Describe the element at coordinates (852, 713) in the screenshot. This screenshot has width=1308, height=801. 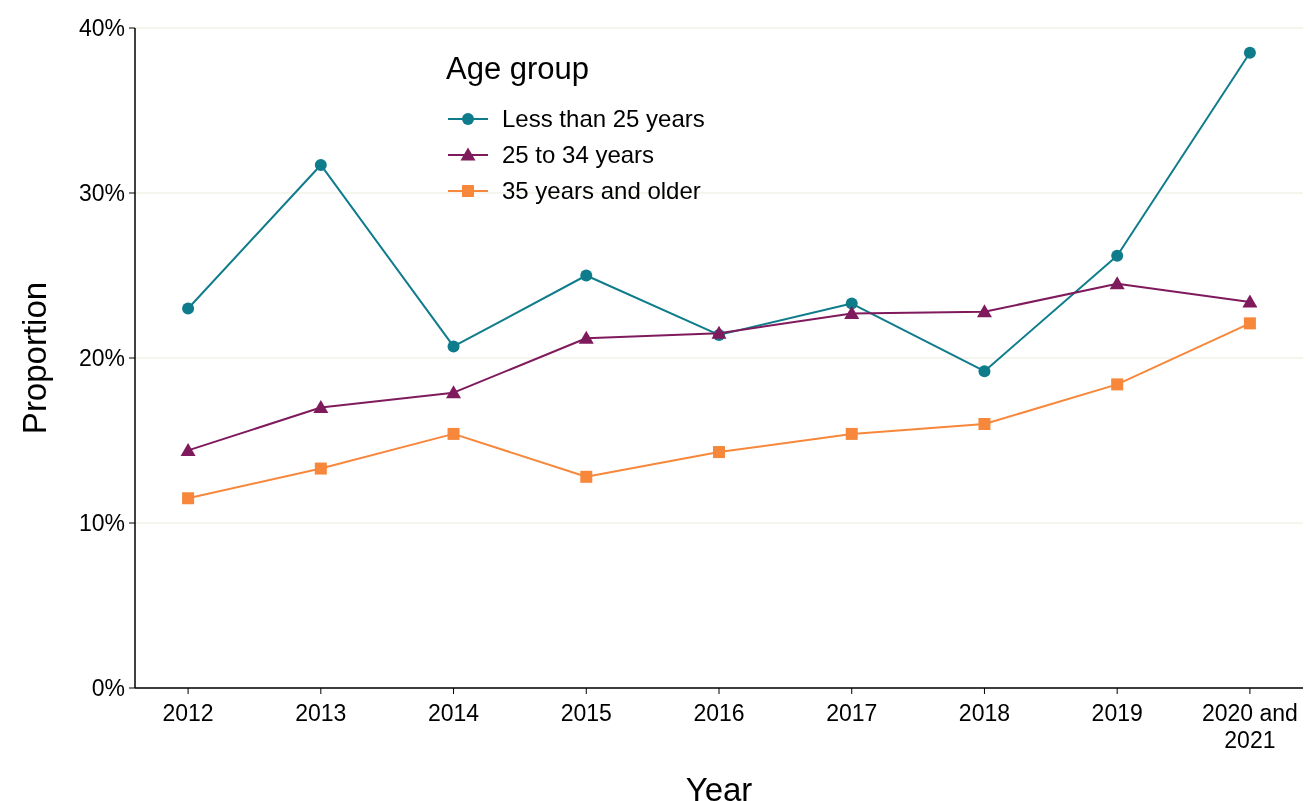
I see `x-tick-label: 2017` at that location.